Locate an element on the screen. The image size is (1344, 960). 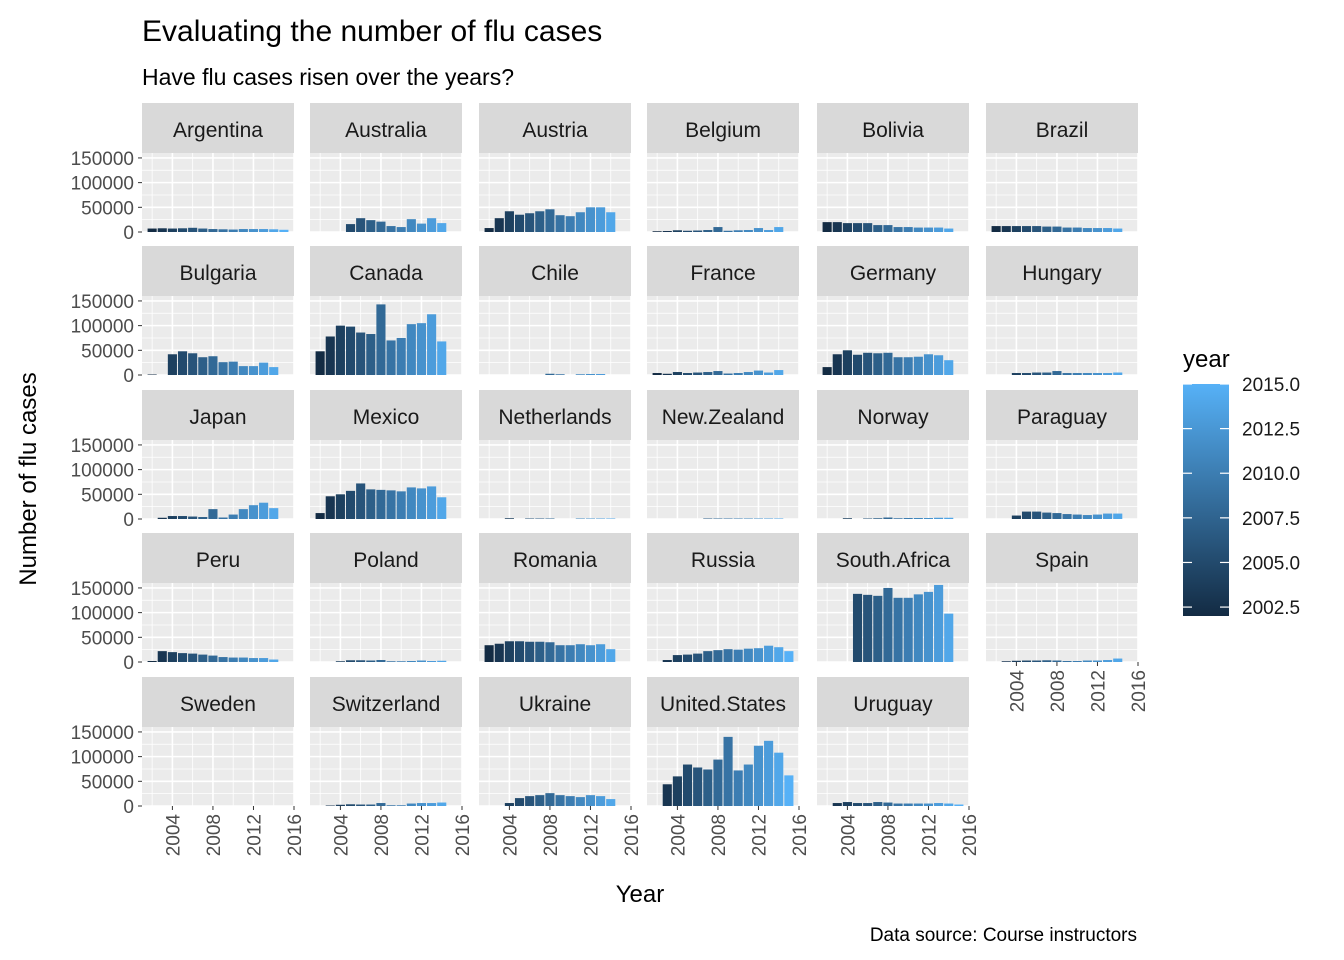
facet-label: Australia is located at coordinates (386, 130).